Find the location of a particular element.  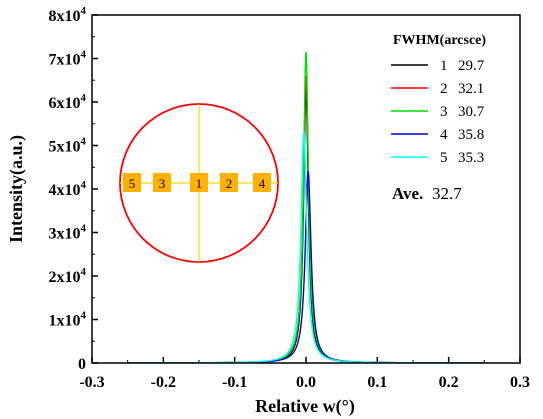

x-tick-label: -0.3 is located at coordinates (91, 382).